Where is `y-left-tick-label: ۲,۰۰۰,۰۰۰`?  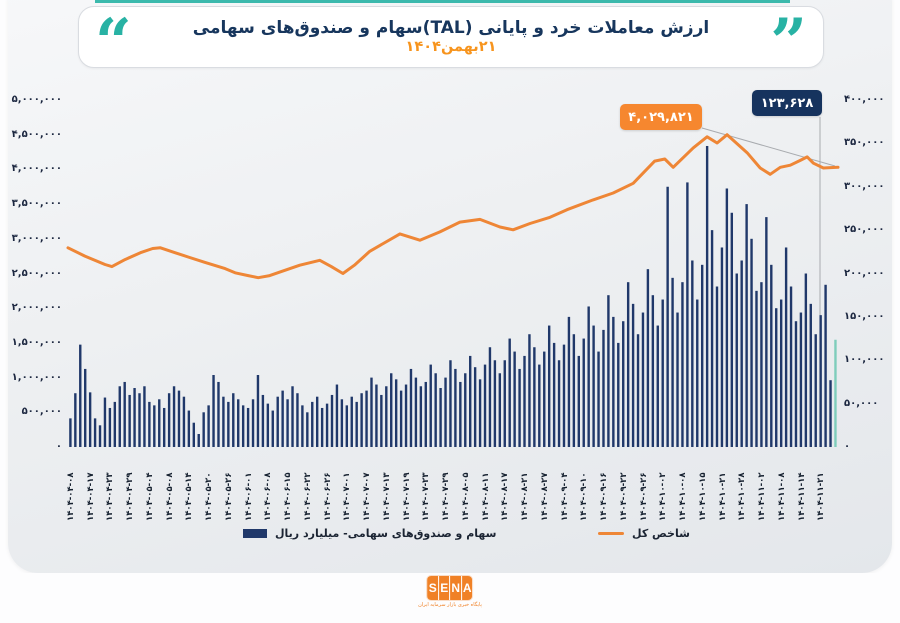 y-left-tick-label: ۲,۰۰۰,۰۰۰ is located at coordinates (36, 308).